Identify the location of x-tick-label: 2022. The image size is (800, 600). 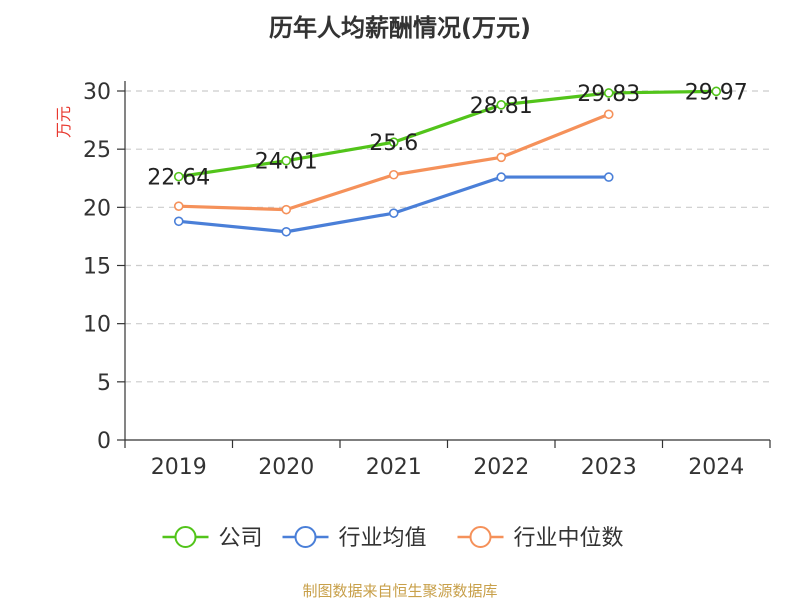
(501, 467).